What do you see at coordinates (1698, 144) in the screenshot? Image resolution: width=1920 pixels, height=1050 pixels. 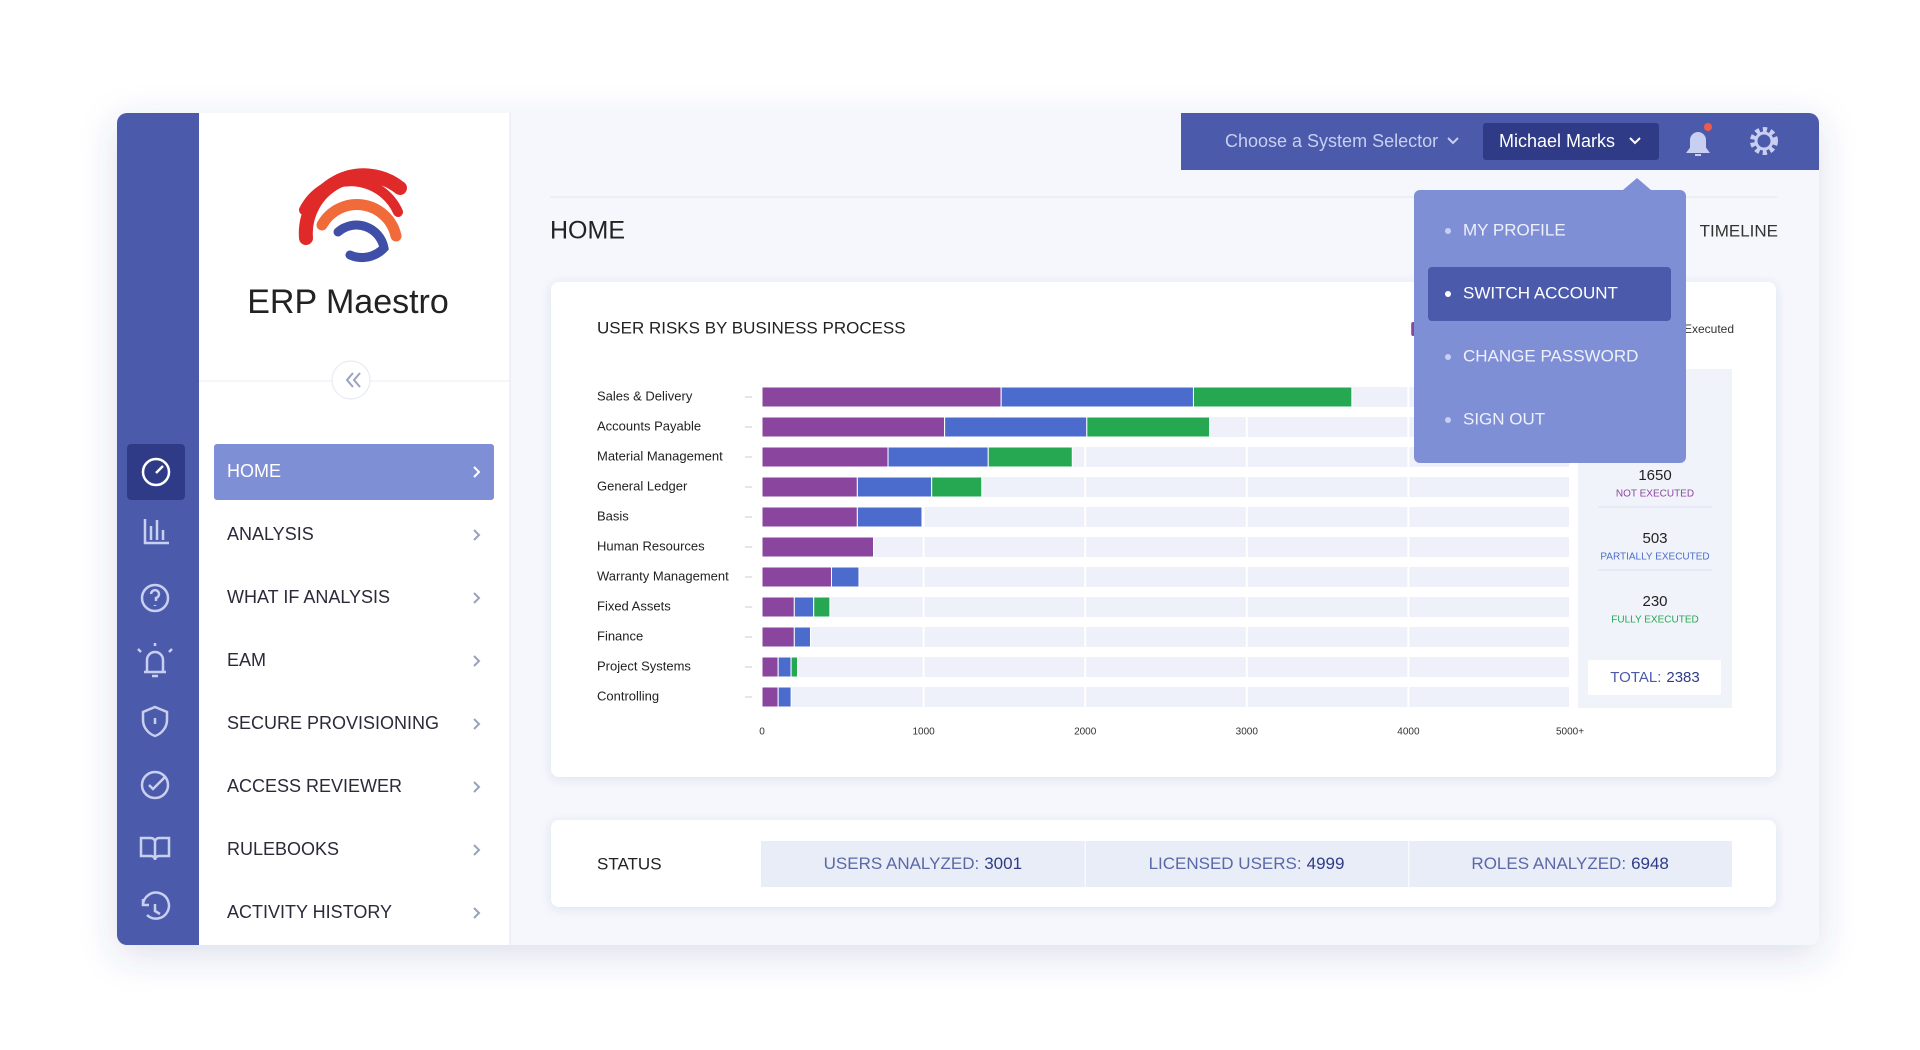 I see `bell-icon` at bounding box center [1698, 144].